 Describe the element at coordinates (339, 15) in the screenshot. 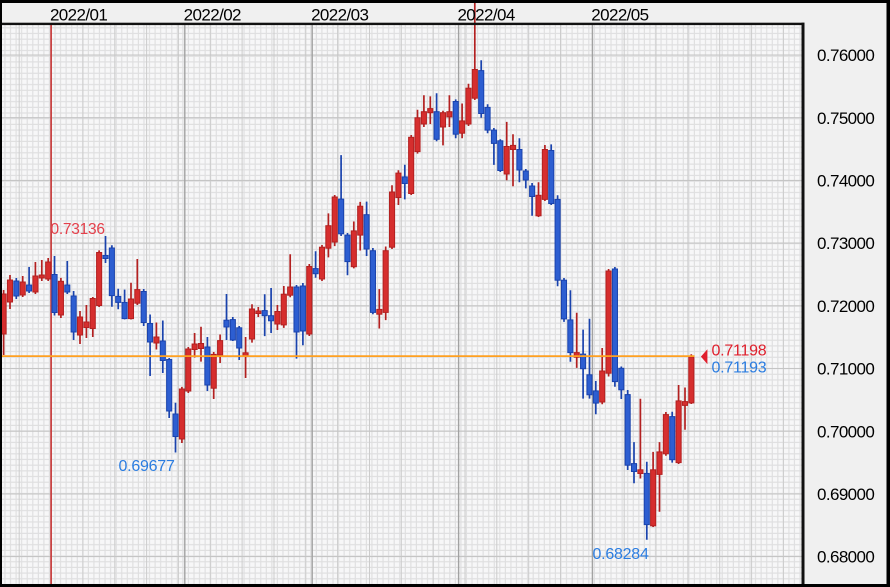

I see `svg-text: 2022/03` at that location.